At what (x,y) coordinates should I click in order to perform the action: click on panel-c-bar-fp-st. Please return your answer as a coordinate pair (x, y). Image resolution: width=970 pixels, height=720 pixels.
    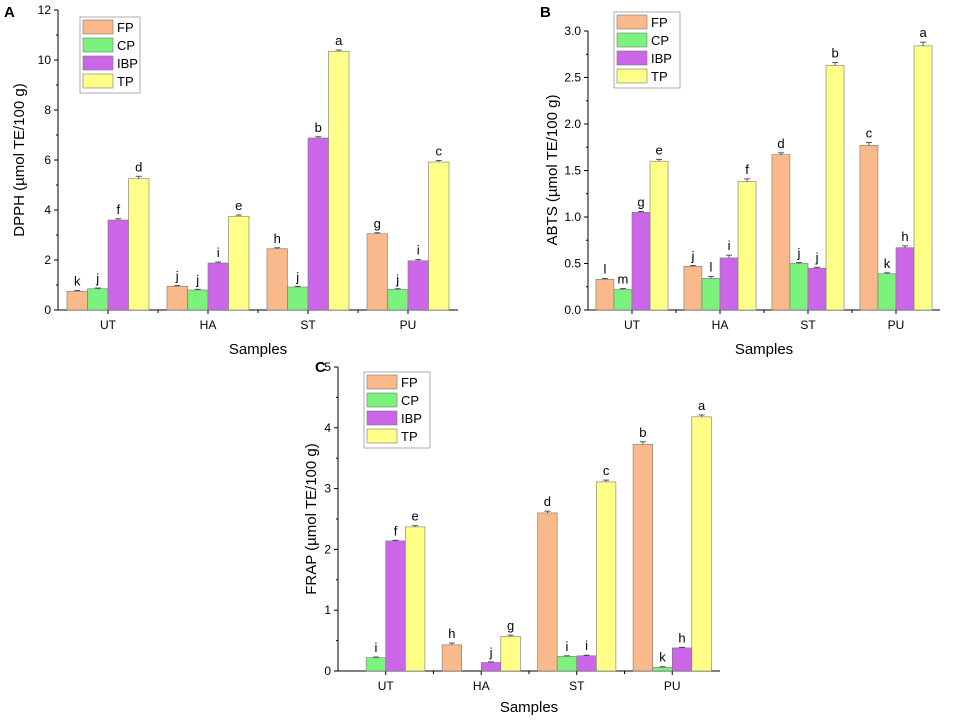
    Looking at the image, I should click on (547, 592).